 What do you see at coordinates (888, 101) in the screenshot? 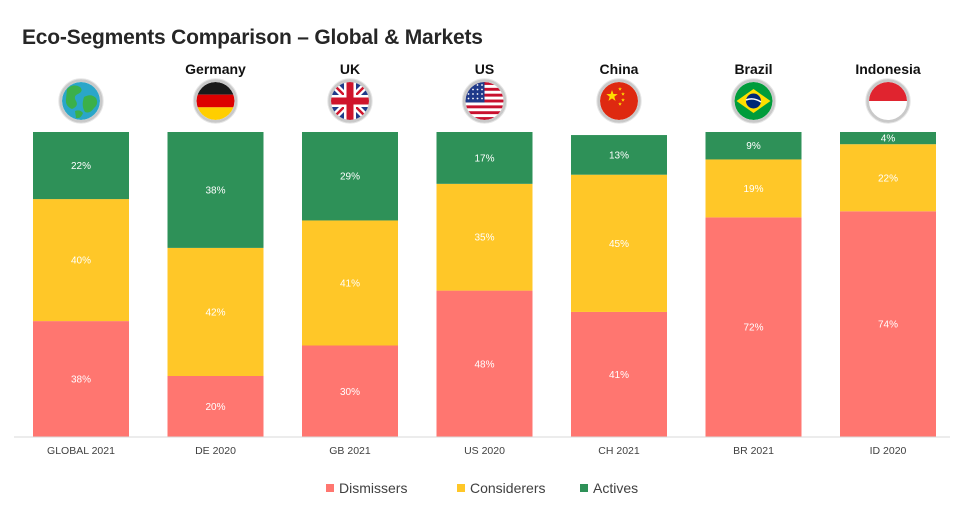
I see `indonesia-flag-icon` at bounding box center [888, 101].